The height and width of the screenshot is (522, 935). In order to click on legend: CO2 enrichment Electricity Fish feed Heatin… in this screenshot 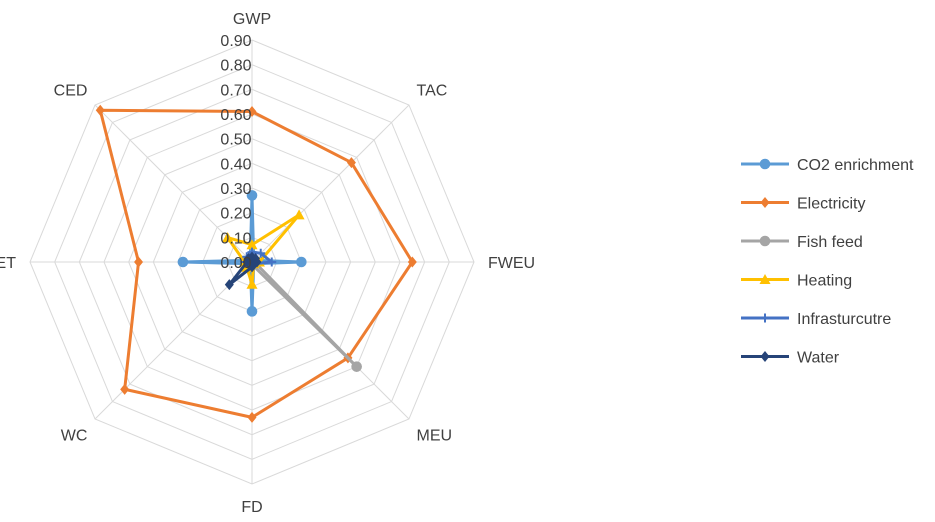, I will do `click(827, 262)`.